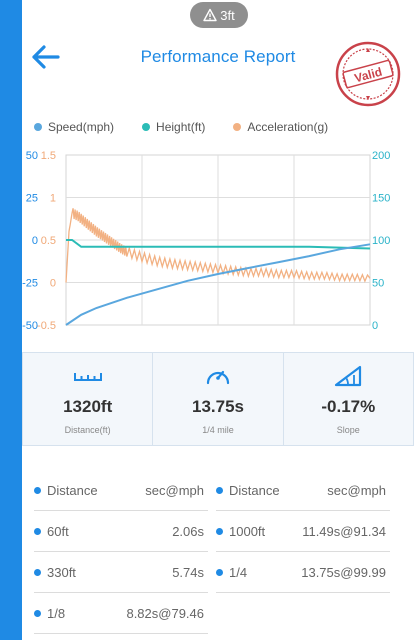 The height and width of the screenshot is (640, 414). What do you see at coordinates (238, 572) in the screenshot?
I see `split-distance: 1/4` at bounding box center [238, 572].